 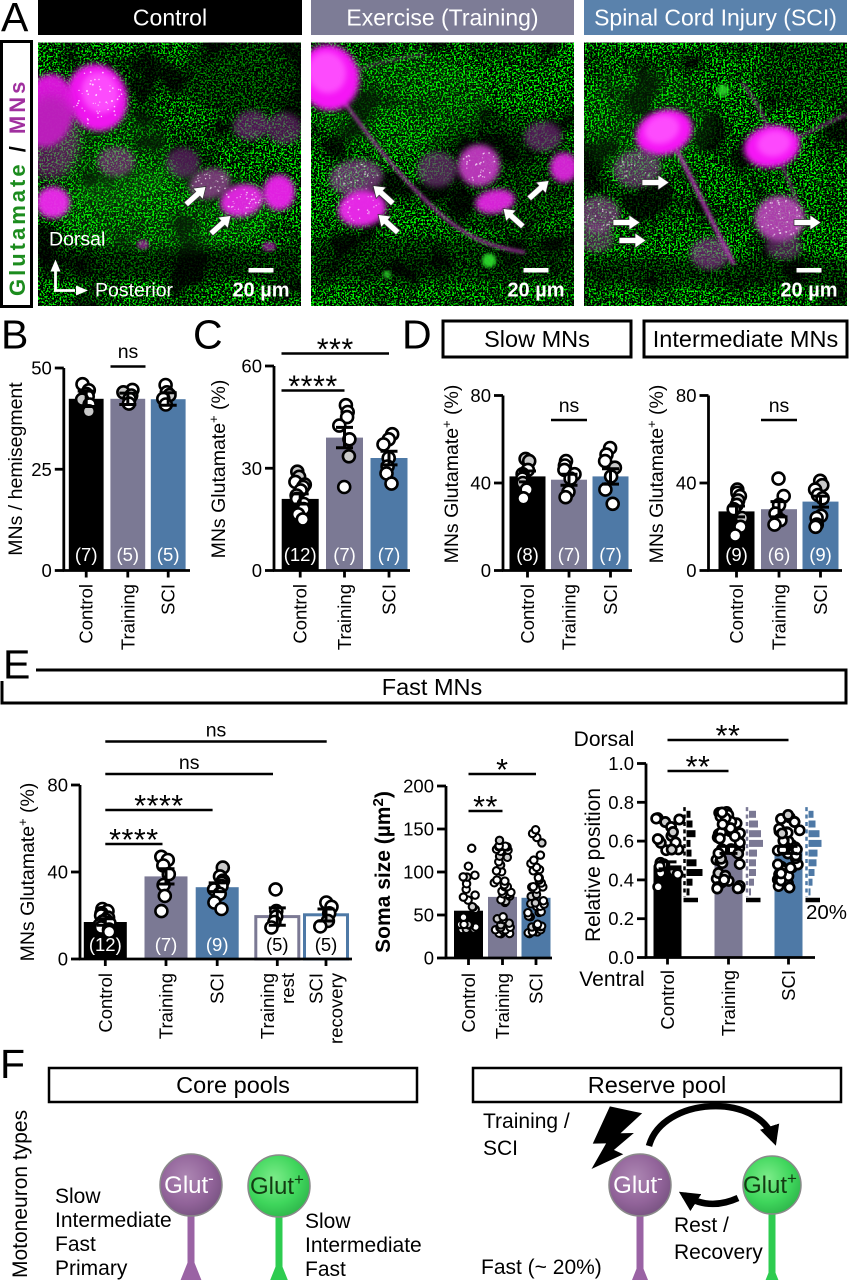 What do you see at coordinates (20, 1194) in the screenshot?
I see `svg-text: Motoneuron types` at bounding box center [20, 1194].